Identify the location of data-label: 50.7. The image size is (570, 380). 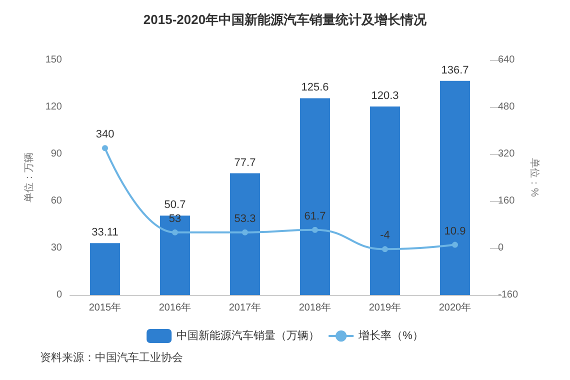
(175, 205).